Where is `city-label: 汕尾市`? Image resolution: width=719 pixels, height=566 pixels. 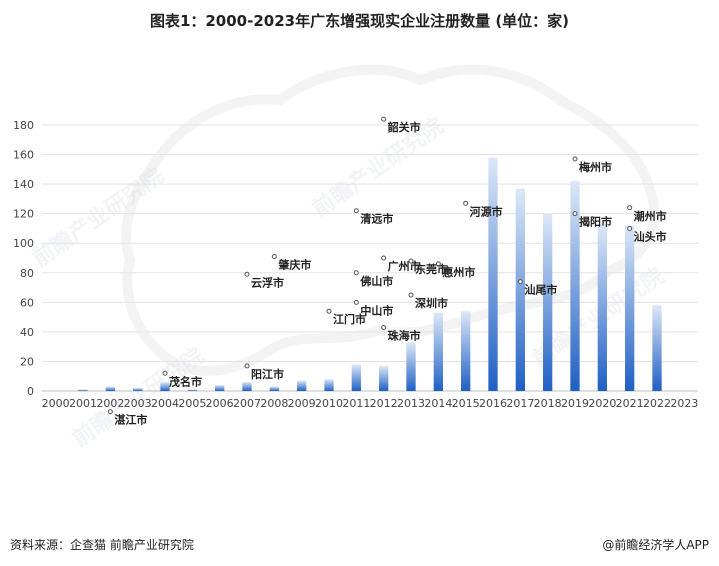 city-label: 汕尾市 is located at coordinates (540, 290).